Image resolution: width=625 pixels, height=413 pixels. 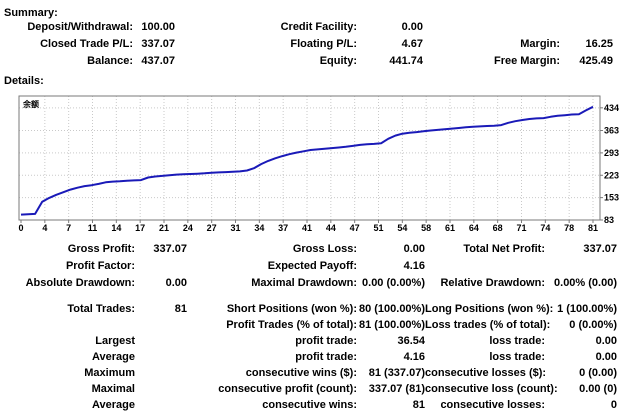 I want to click on x-axis-tick-label: 44, so click(x=331, y=228).